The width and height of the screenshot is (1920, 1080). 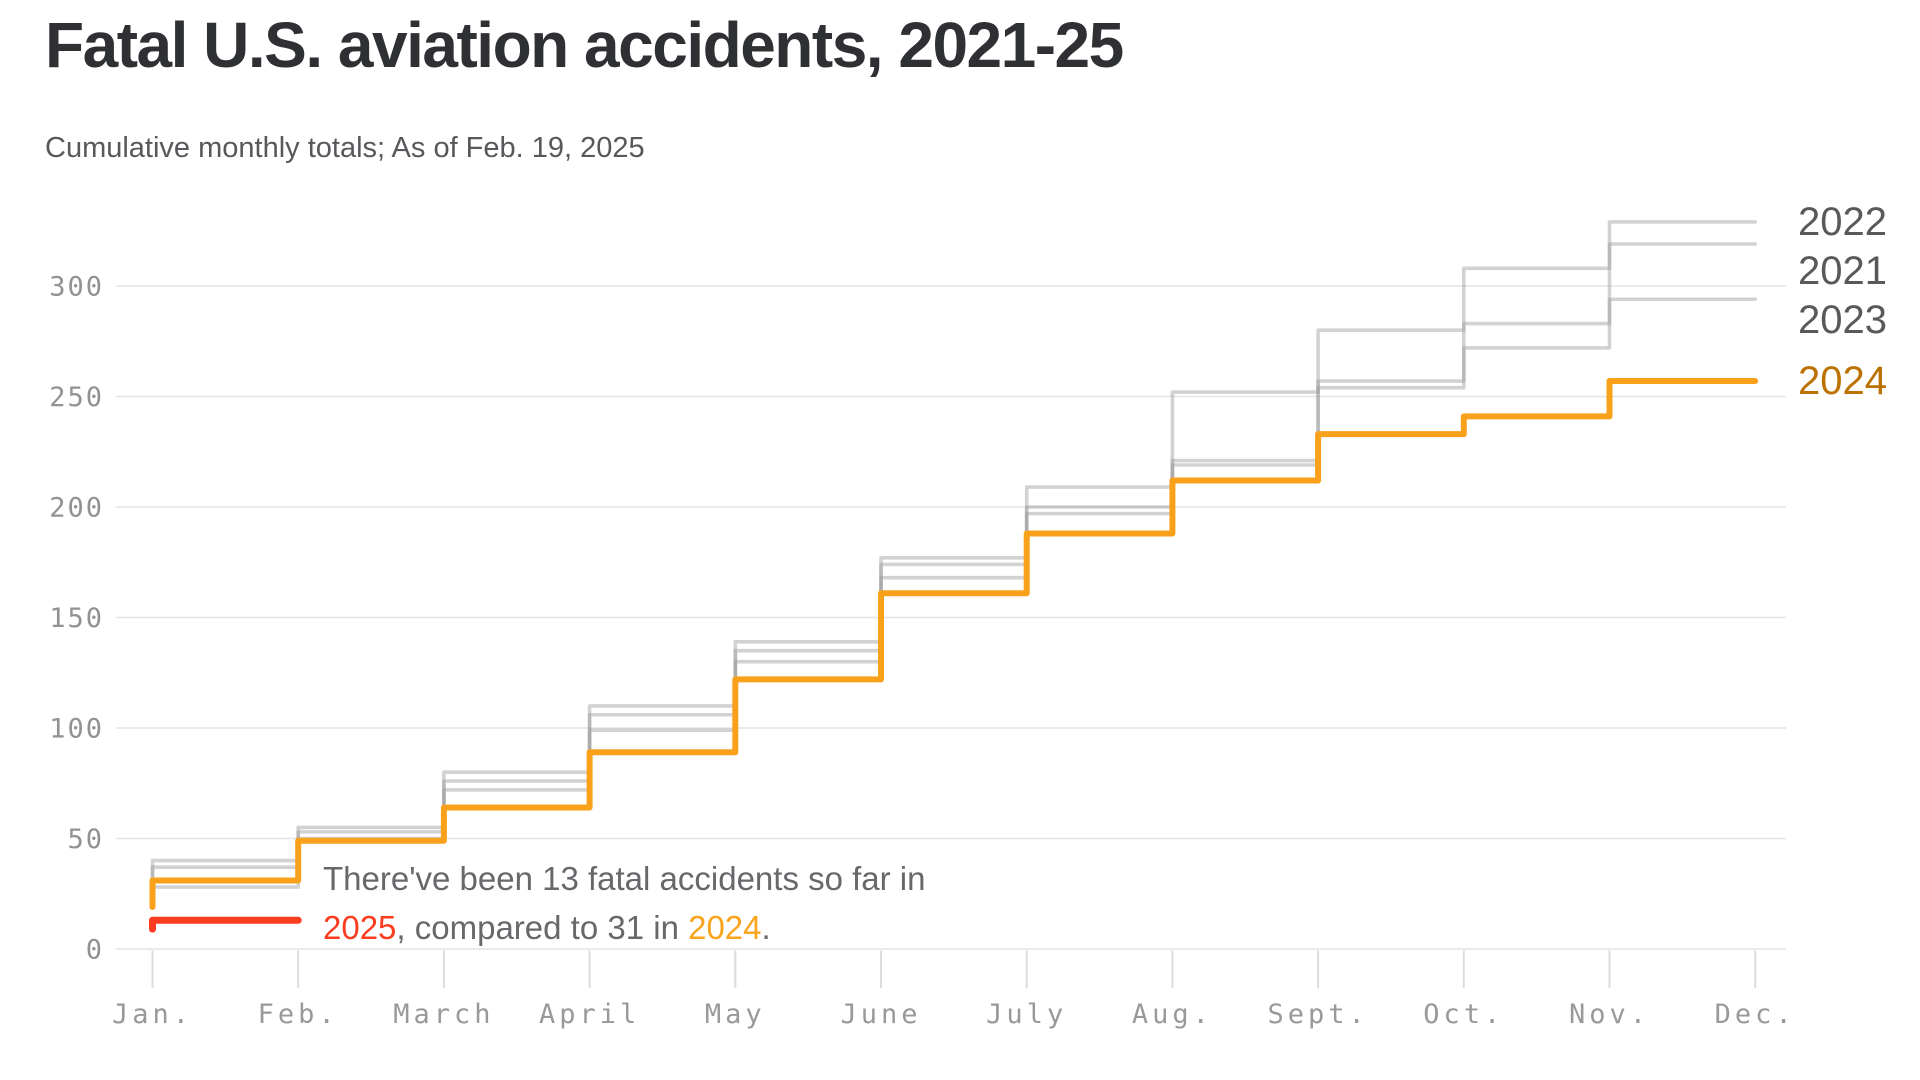 What do you see at coordinates (1842, 271) in the screenshot?
I see `year-label-2021: 2021` at bounding box center [1842, 271].